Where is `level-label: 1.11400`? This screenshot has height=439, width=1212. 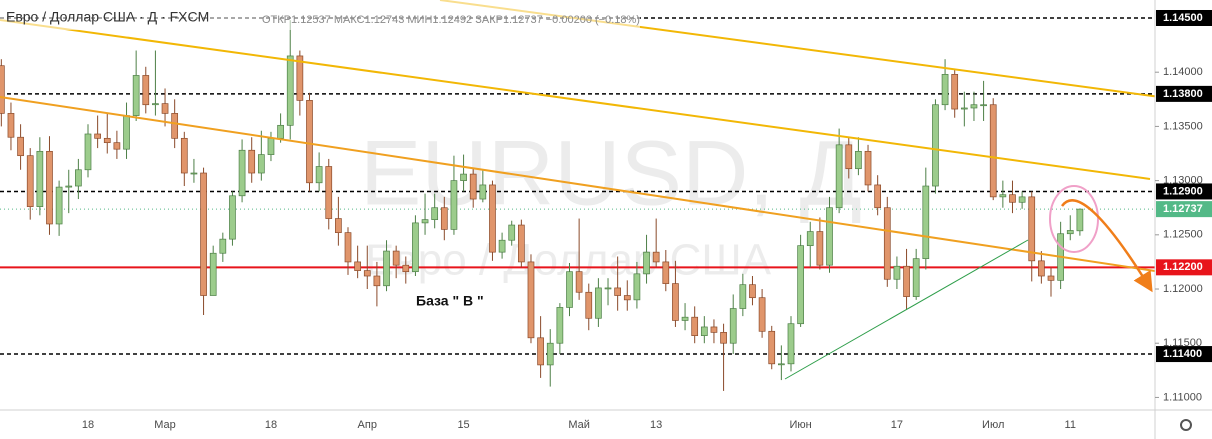
level-label: 1.11400 is located at coordinates (1182, 354).